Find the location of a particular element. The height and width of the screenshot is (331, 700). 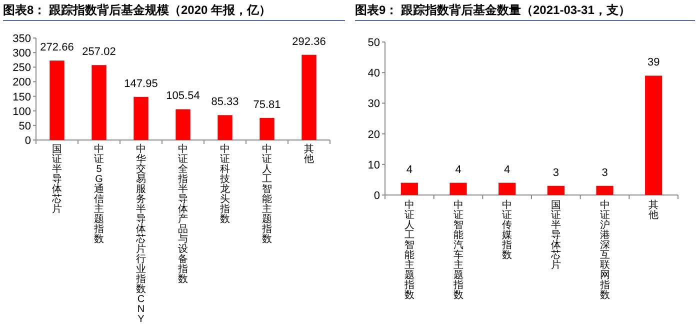

x-tick-label: 中证科技龙头指数 is located at coordinates (225, 184).